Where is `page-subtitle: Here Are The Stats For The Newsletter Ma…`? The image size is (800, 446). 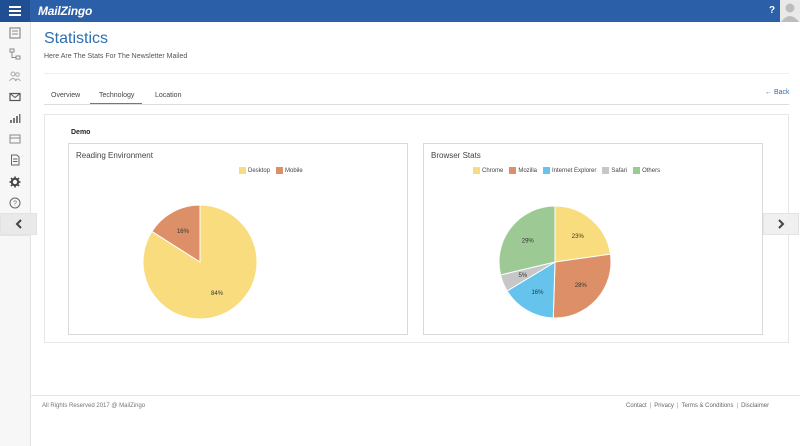
page-subtitle: Here Are The Stats For The Newsletter Ma… is located at coordinates (116, 56).